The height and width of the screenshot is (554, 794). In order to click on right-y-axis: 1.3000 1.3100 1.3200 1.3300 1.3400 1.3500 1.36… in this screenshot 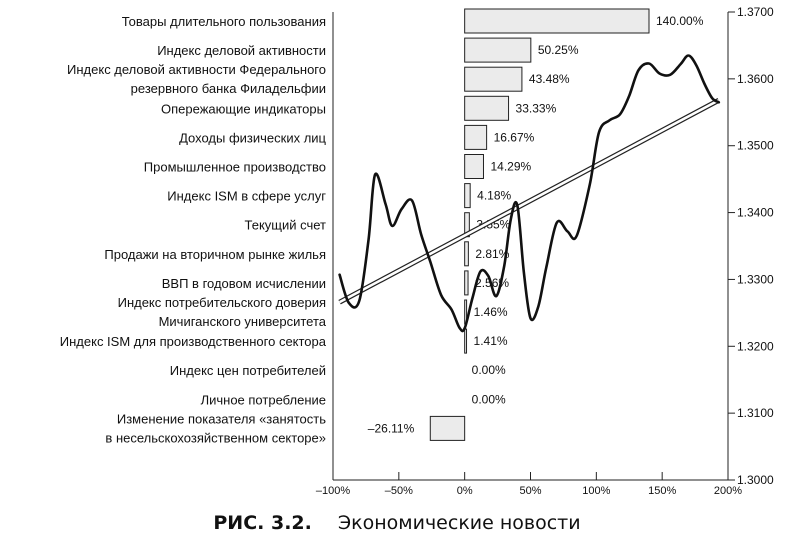, I will do `click(751, 246)`.